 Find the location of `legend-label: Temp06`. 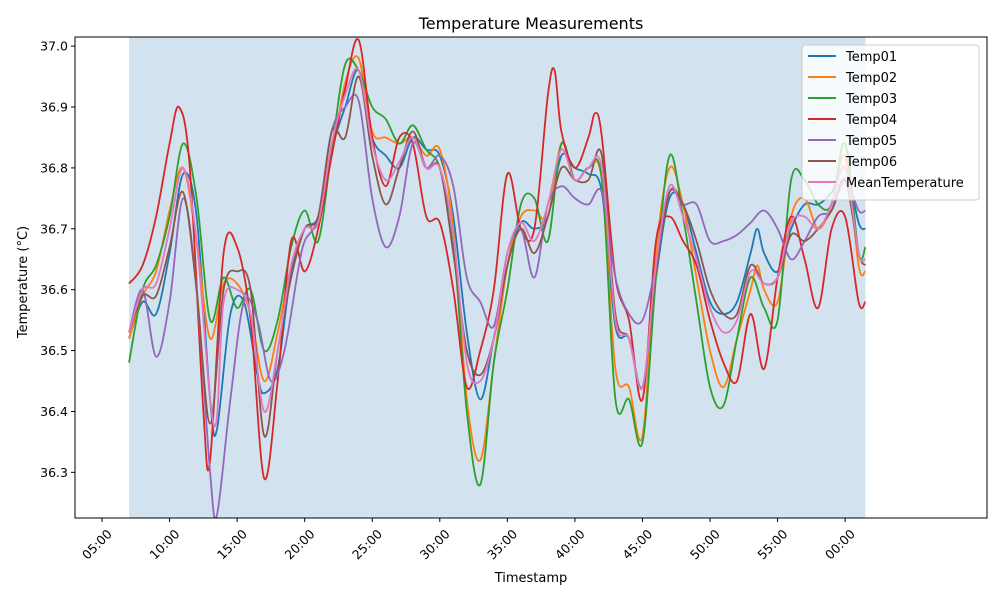

legend-label: Temp06 is located at coordinates (871, 162).